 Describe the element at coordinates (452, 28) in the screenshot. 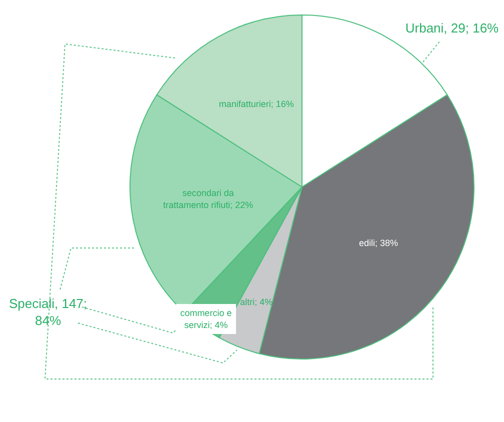

I see `text: Urbani, 29; 16%` at that location.